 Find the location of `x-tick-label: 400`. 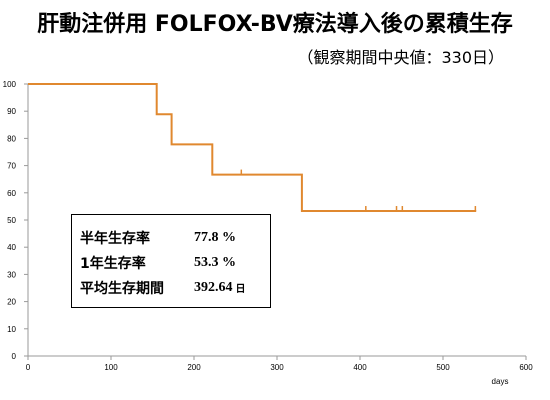

x-tick-label: 400 is located at coordinates (360, 367).